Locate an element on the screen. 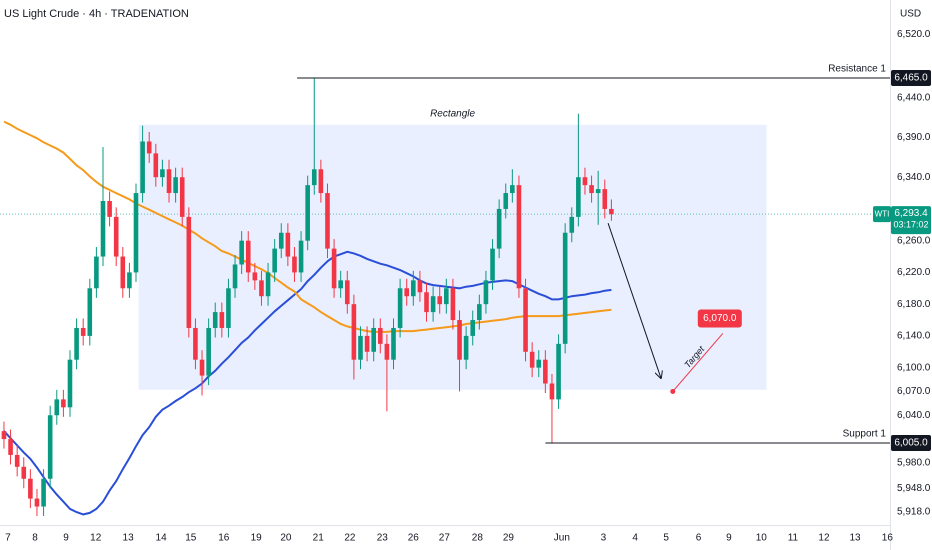 The image size is (932, 550). y-tick-label: 6,040.0 is located at coordinates (914, 415).